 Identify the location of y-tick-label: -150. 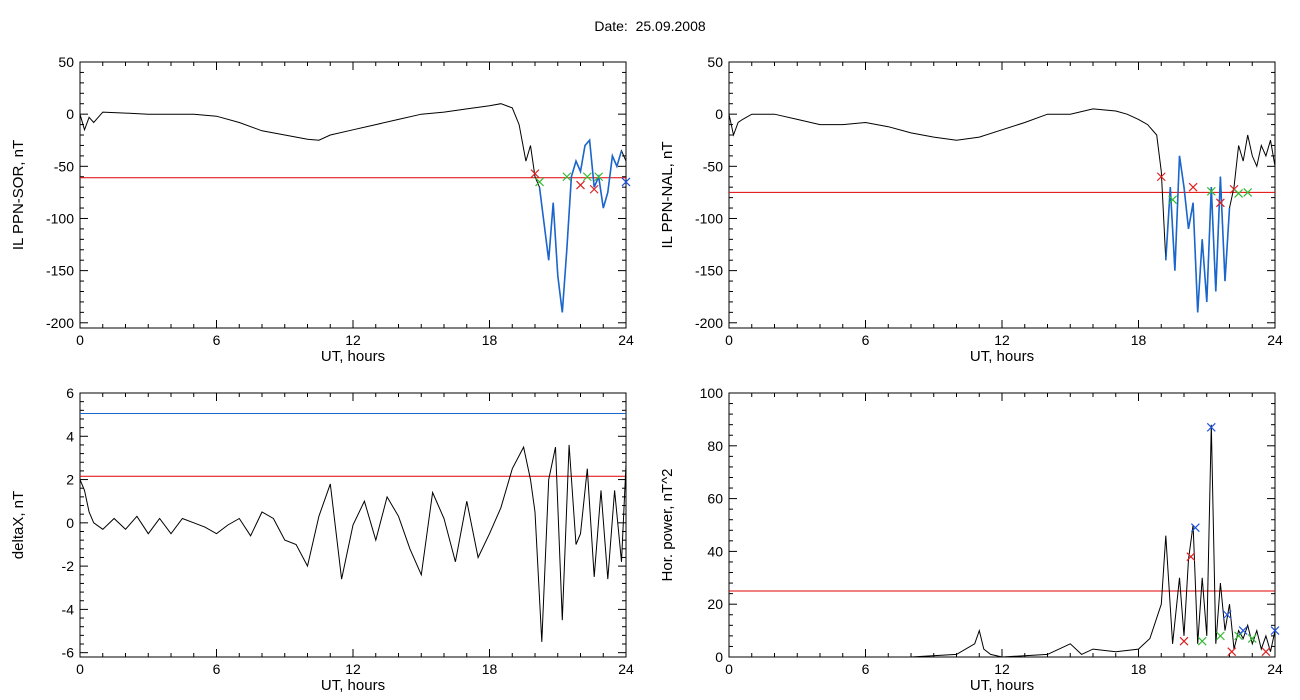
(60, 271).